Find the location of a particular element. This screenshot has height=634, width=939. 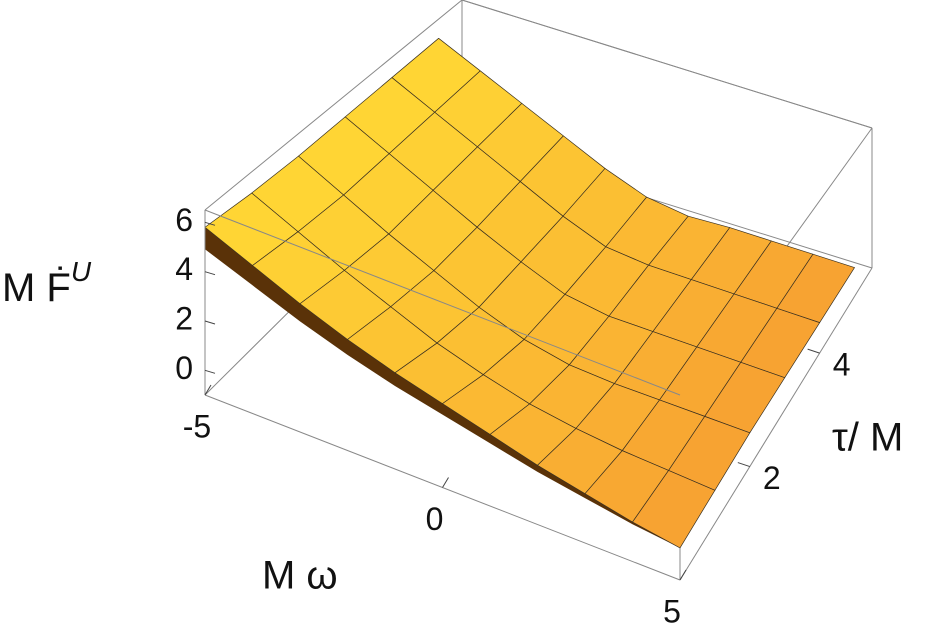

y-axis-label: τ/ M is located at coordinates (867, 438).